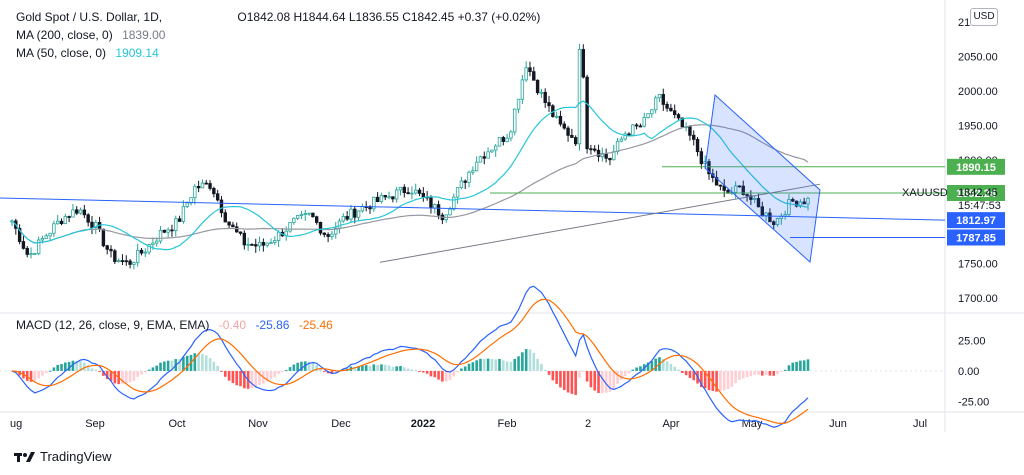 Image resolution: width=1024 pixels, height=475 pixels. Describe the element at coordinates (24, 456) in the screenshot. I see `tradingview-logo-icon` at that location.